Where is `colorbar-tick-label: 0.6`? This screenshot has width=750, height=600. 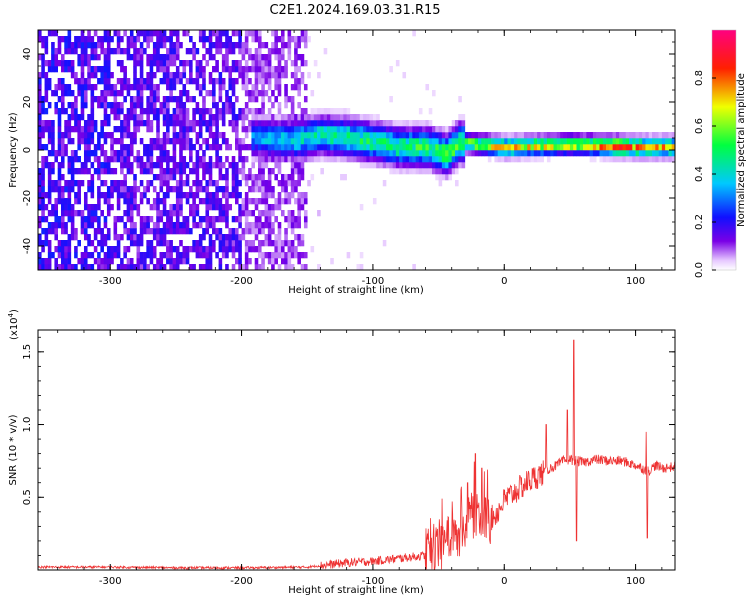 colorbar-tick-label: 0.6 is located at coordinates (699, 126).